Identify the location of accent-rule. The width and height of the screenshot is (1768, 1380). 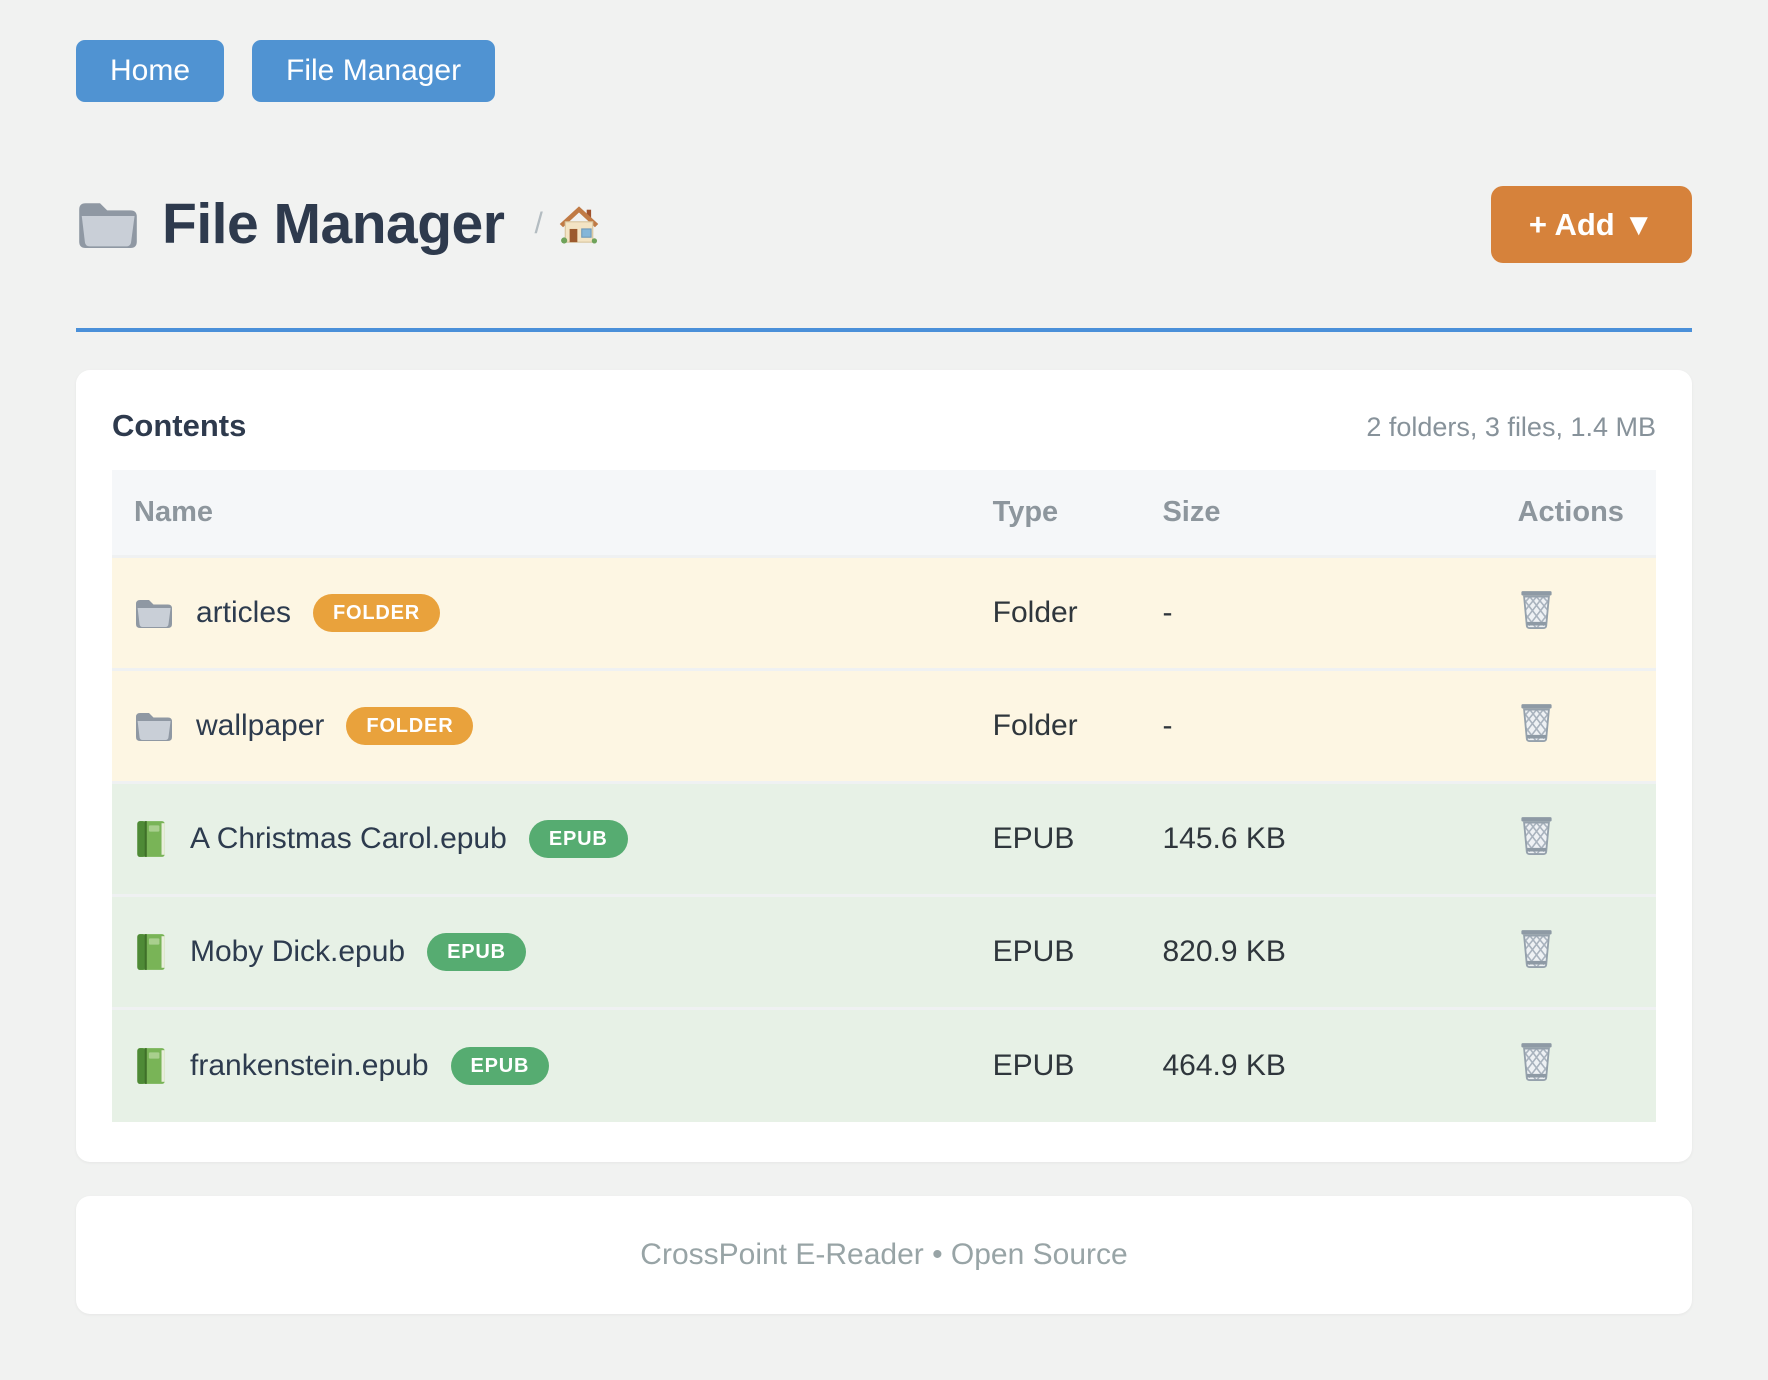
(884, 330).